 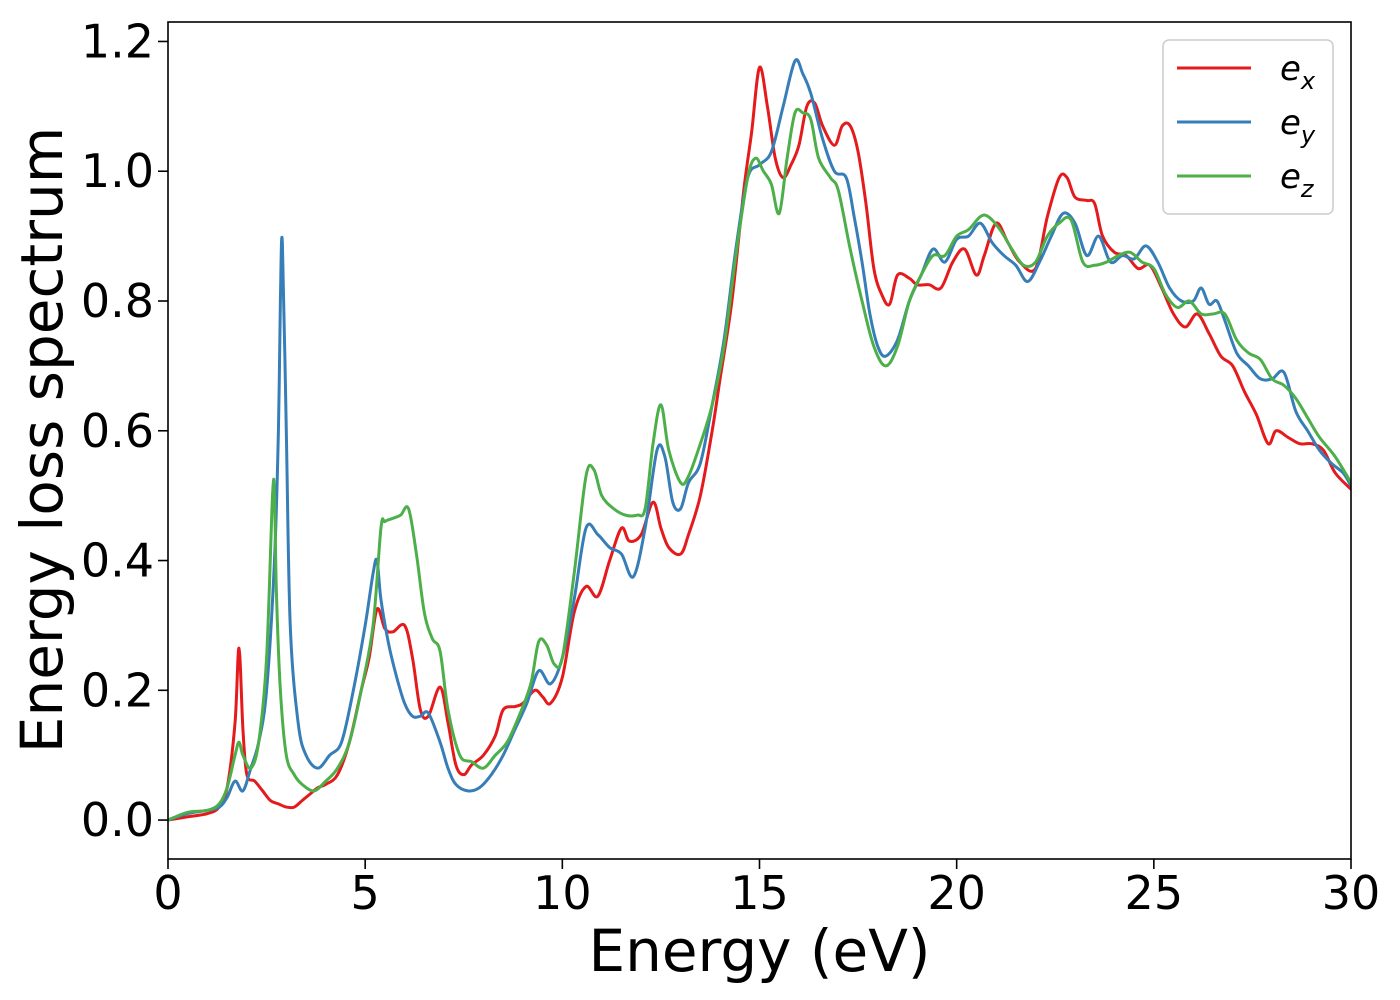 What do you see at coordinates (1351, 893) in the screenshot?
I see `x-tick-label: 30` at bounding box center [1351, 893].